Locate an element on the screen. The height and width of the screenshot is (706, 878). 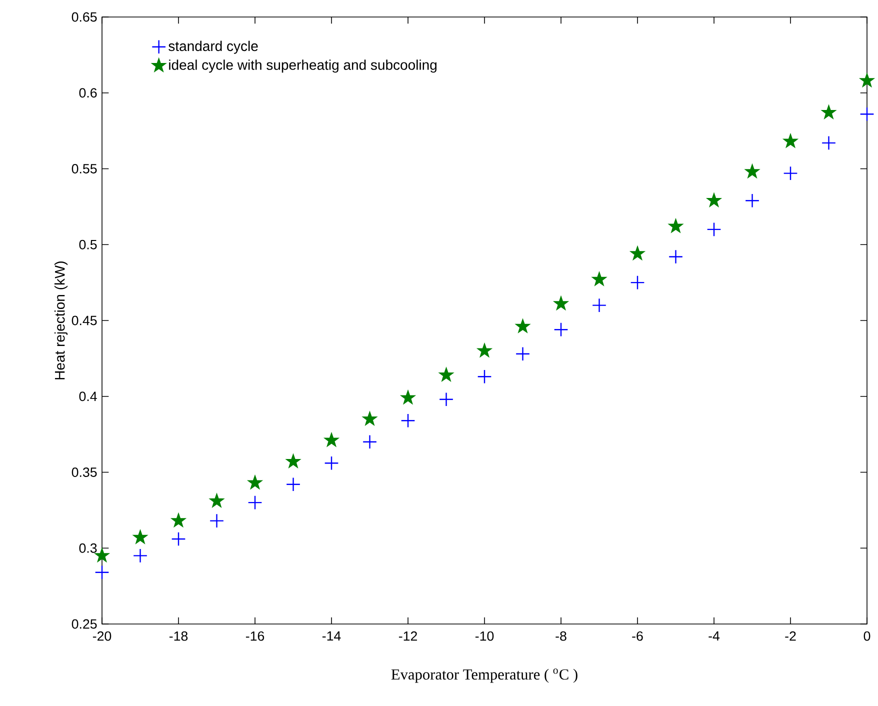
y-tick-label: 0.35 is located at coordinates (84, 472).